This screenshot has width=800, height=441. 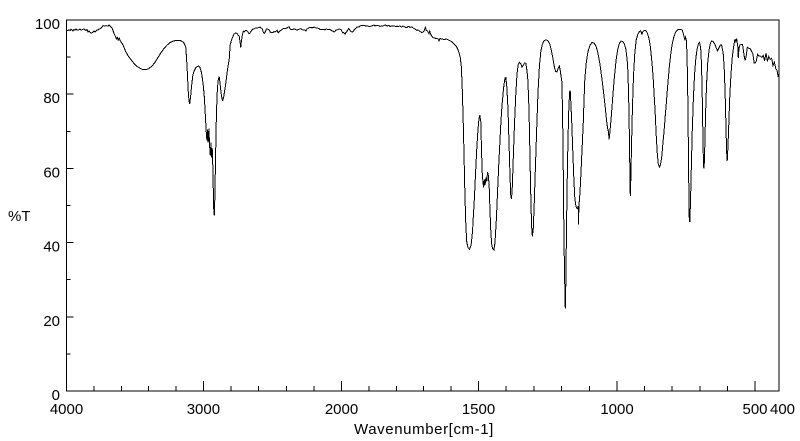 I want to click on svg-text: 400, so click(x=782, y=409).